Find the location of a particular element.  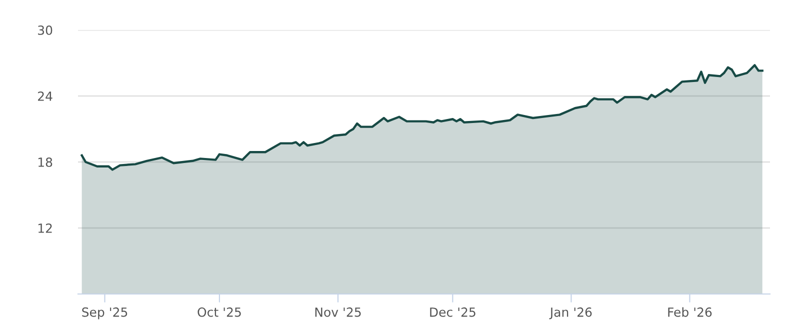

x-tick-label: Feb '26 is located at coordinates (690, 312).